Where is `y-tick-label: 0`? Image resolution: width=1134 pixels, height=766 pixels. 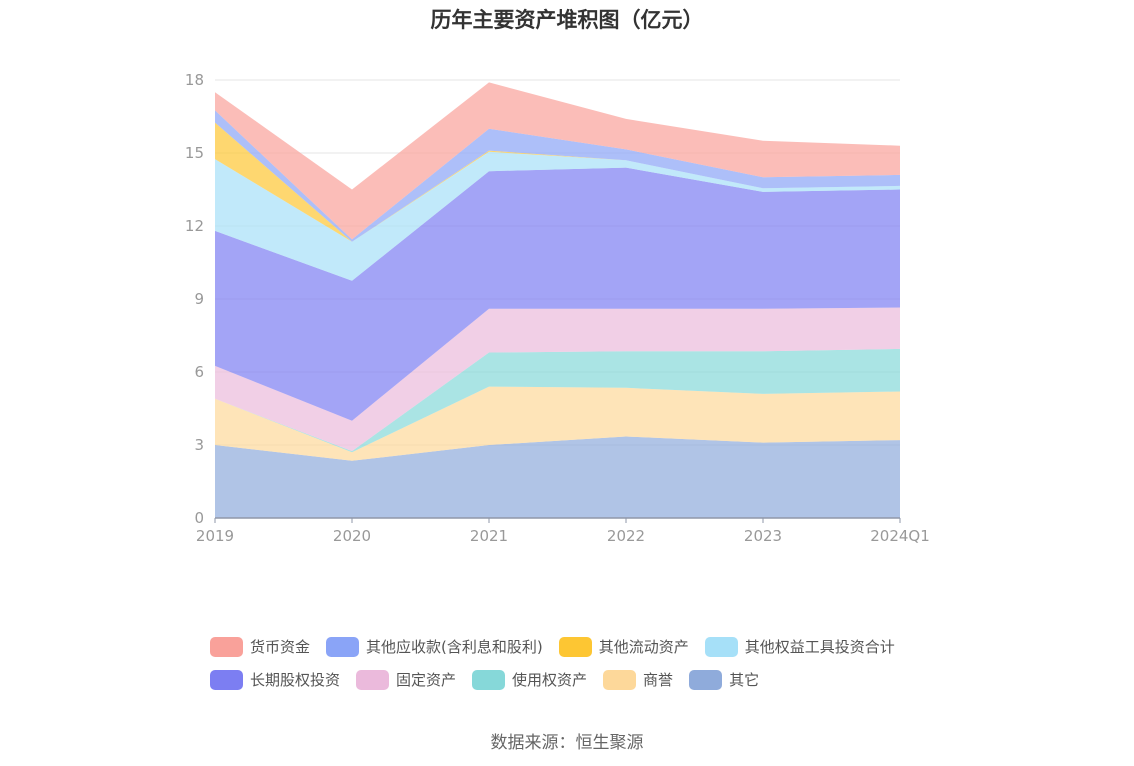 y-tick-label: 0 is located at coordinates (199, 518).